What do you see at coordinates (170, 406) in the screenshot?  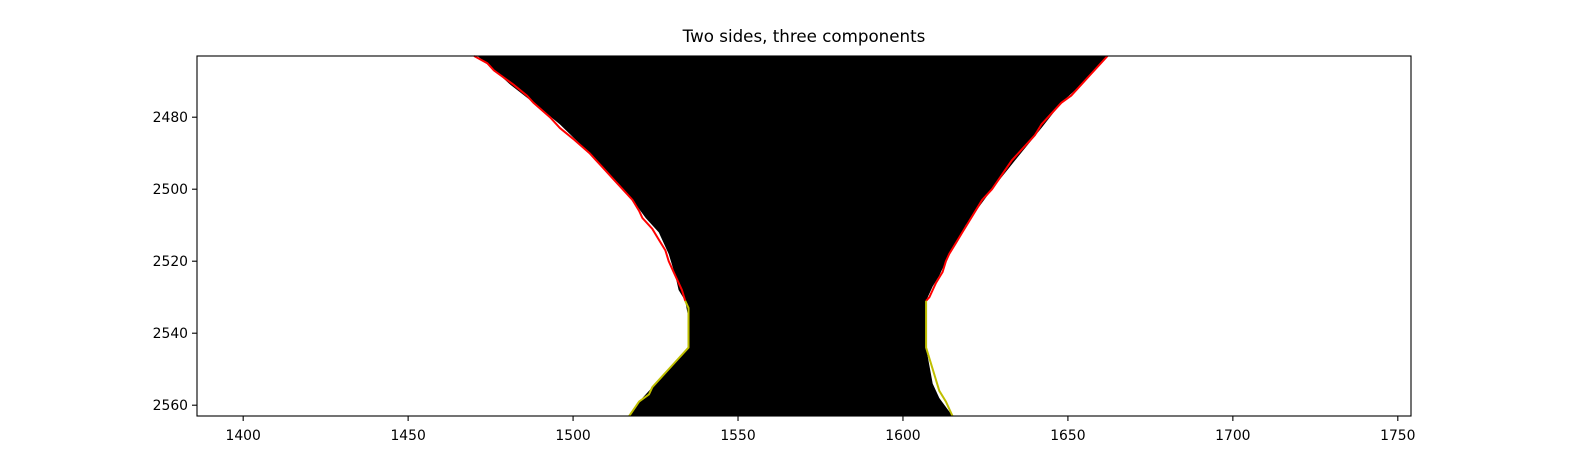 I see `y-tick-label: 2560` at bounding box center [170, 406].